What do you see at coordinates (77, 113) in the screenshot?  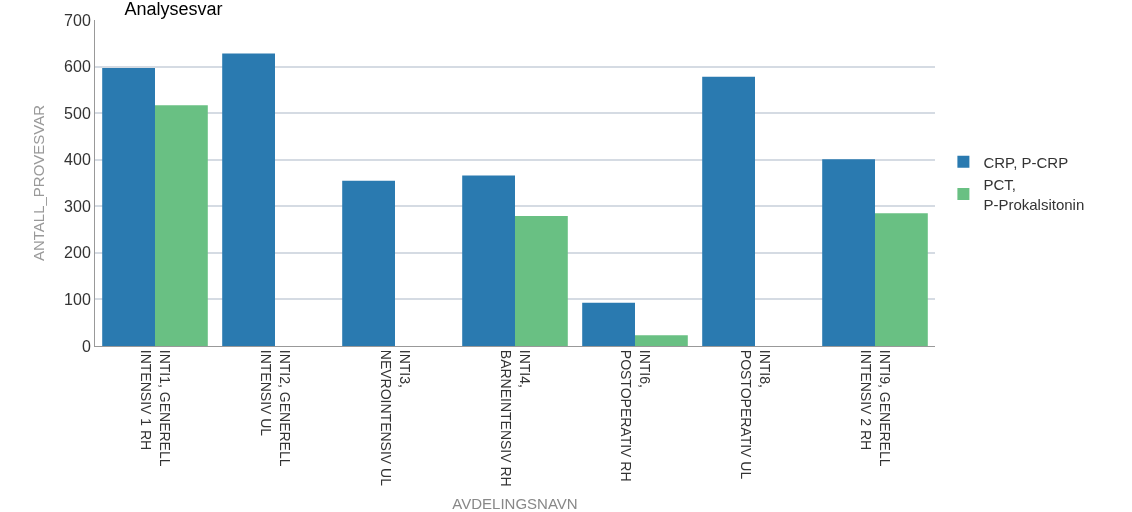 I see `y-tick-label: 500` at bounding box center [77, 113].